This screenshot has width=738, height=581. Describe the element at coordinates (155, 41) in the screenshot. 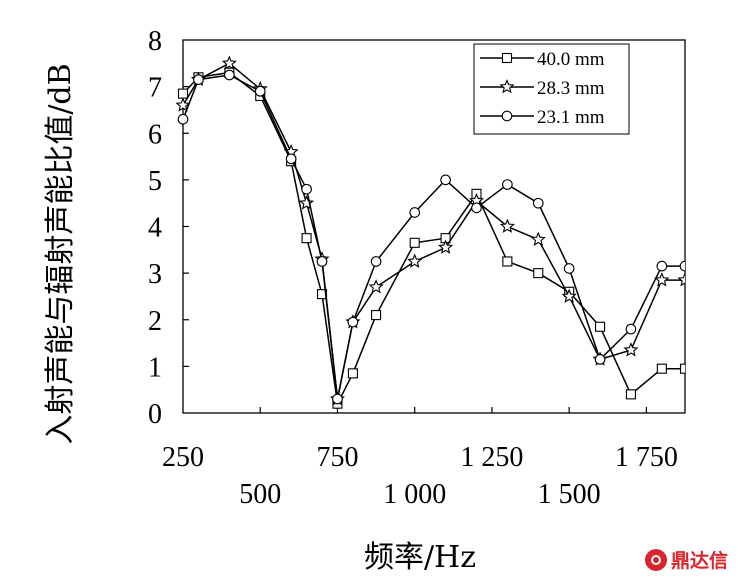

I see `y-tick-label: 8` at that location.